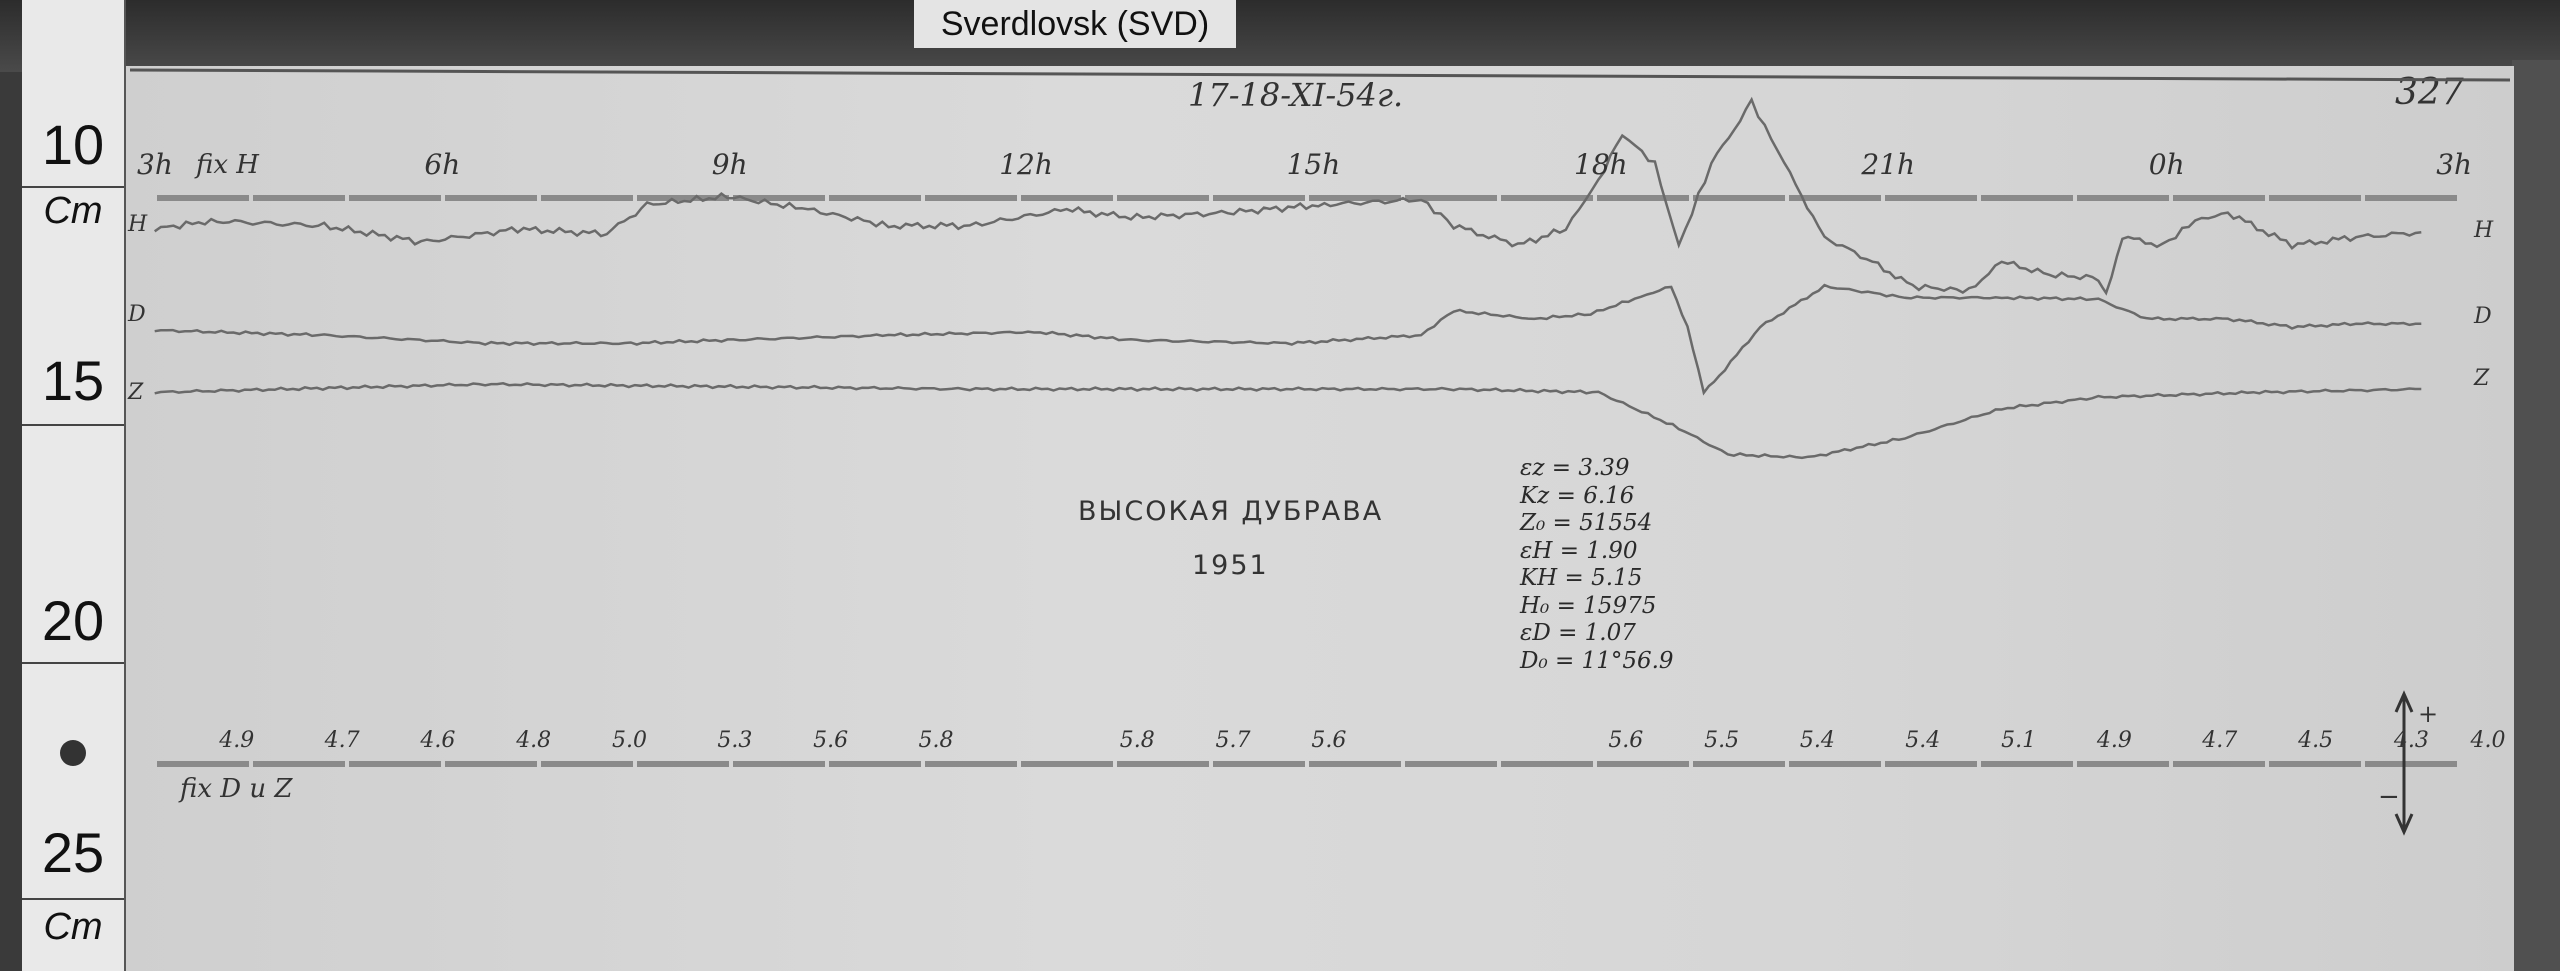  What do you see at coordinates (1313, 164) in the screenshot?
I see `hour-tick-label: 15h` at bounding box center [1313, 164].